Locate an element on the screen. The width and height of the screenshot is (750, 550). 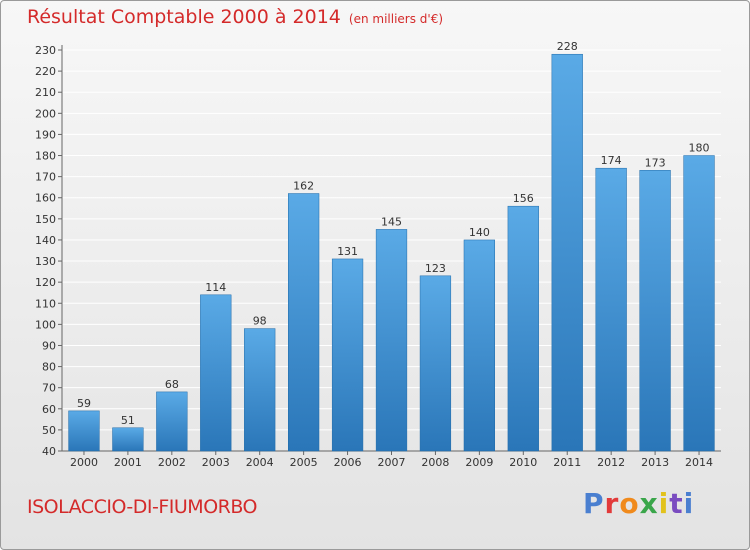
x-tick-label-2011: 2011 is located at coordinates (567, 462).